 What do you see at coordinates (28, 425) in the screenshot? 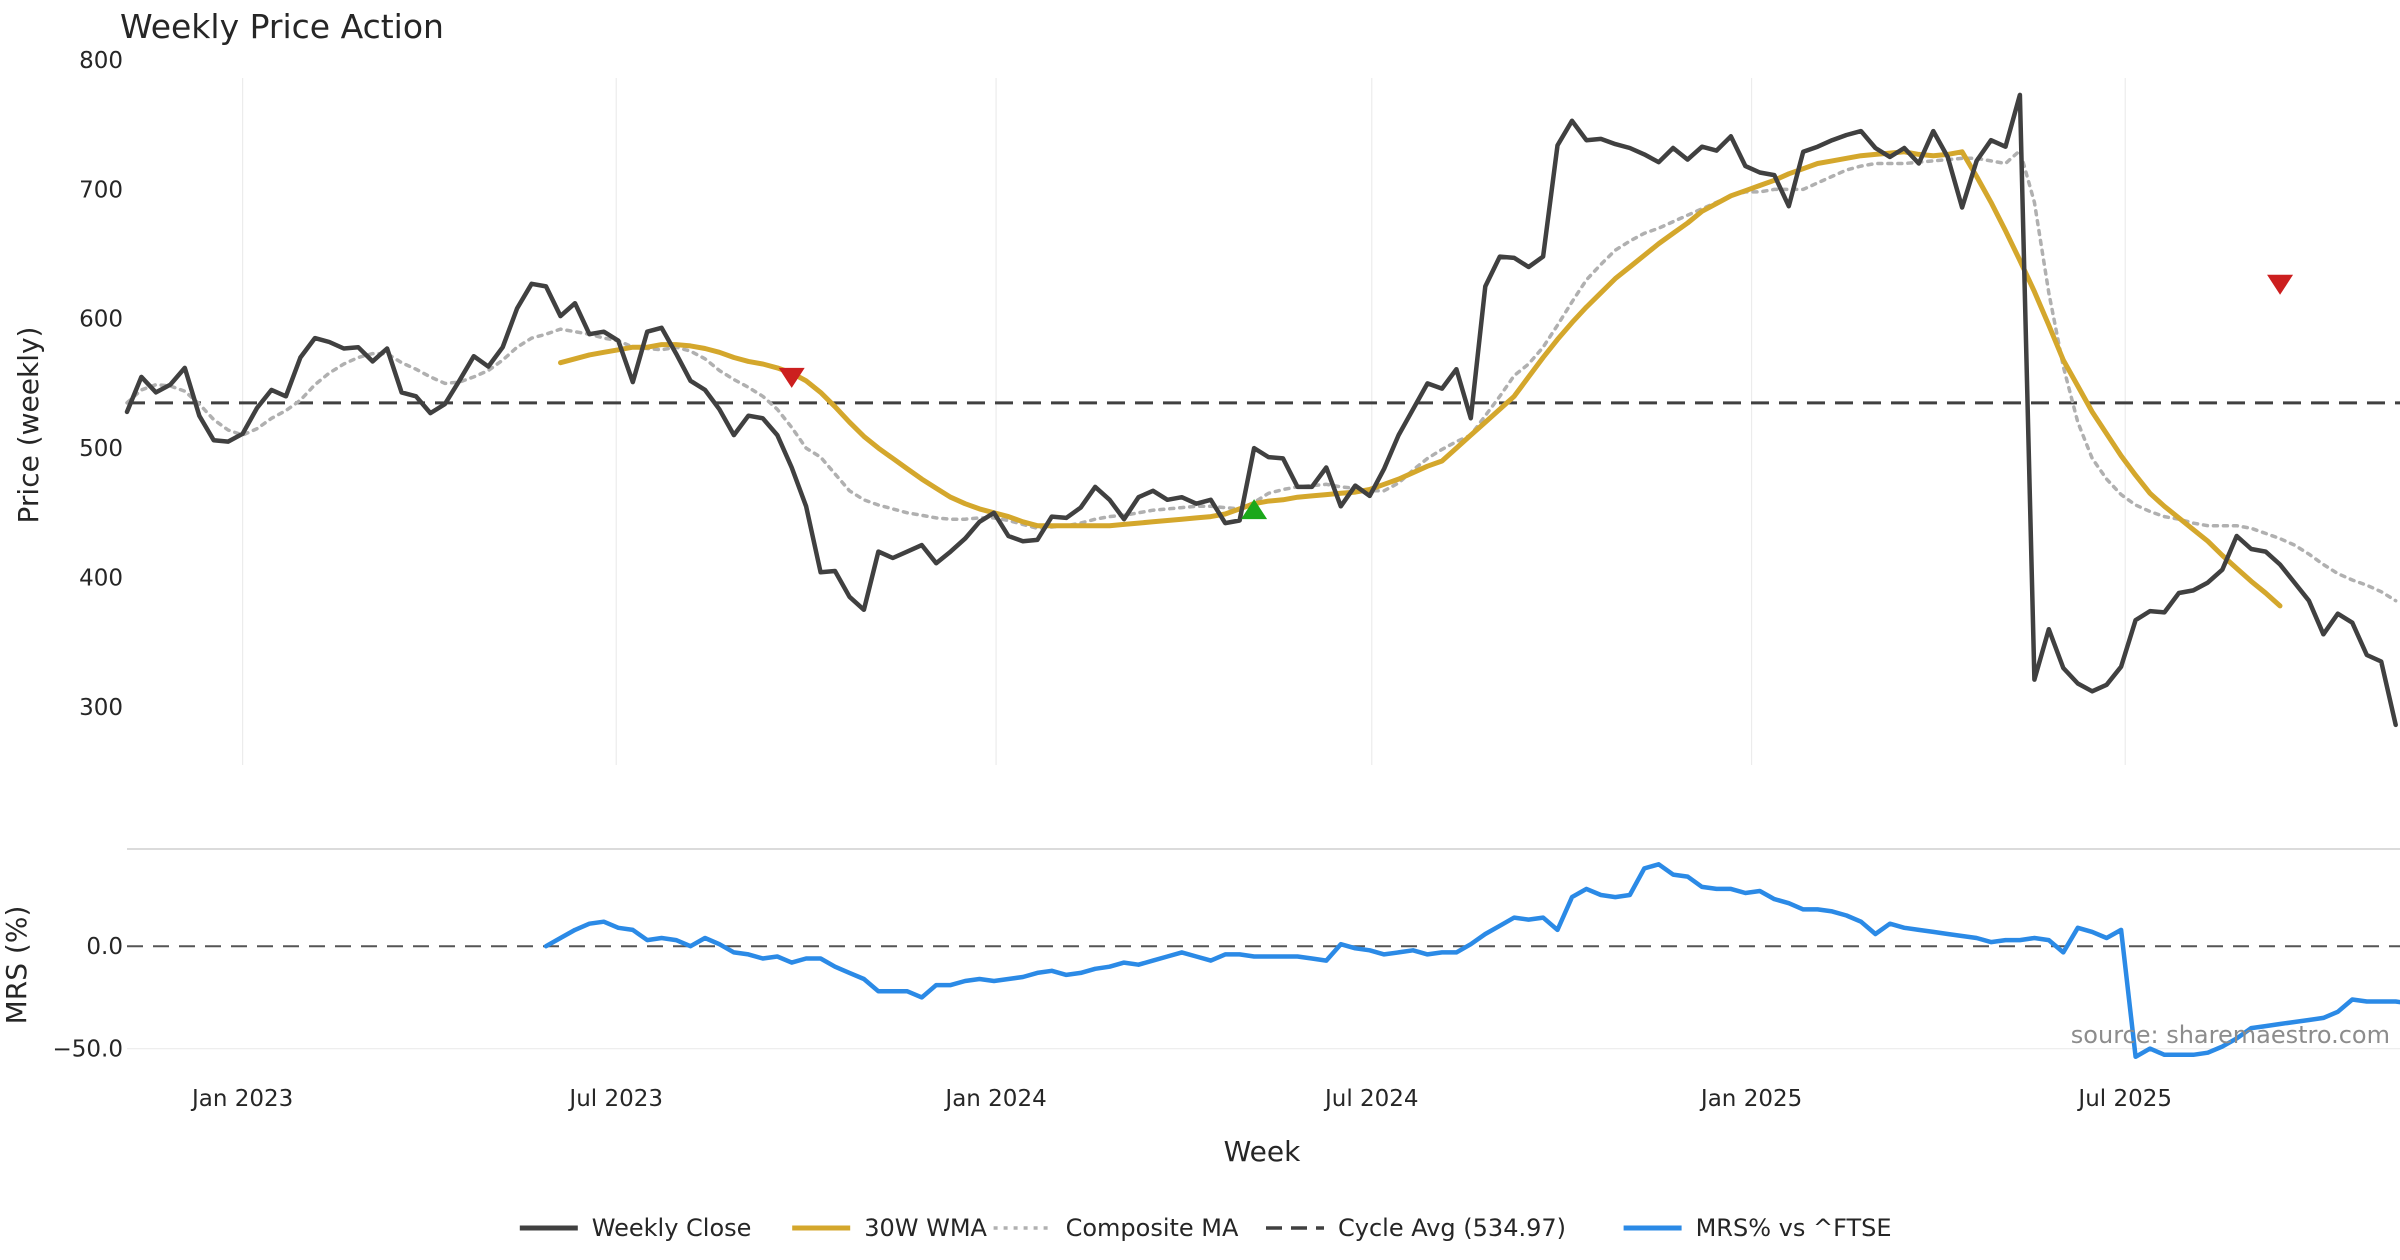
I see `price-y-axis-label: Price (weekly)` at bounding box center [28, 425].